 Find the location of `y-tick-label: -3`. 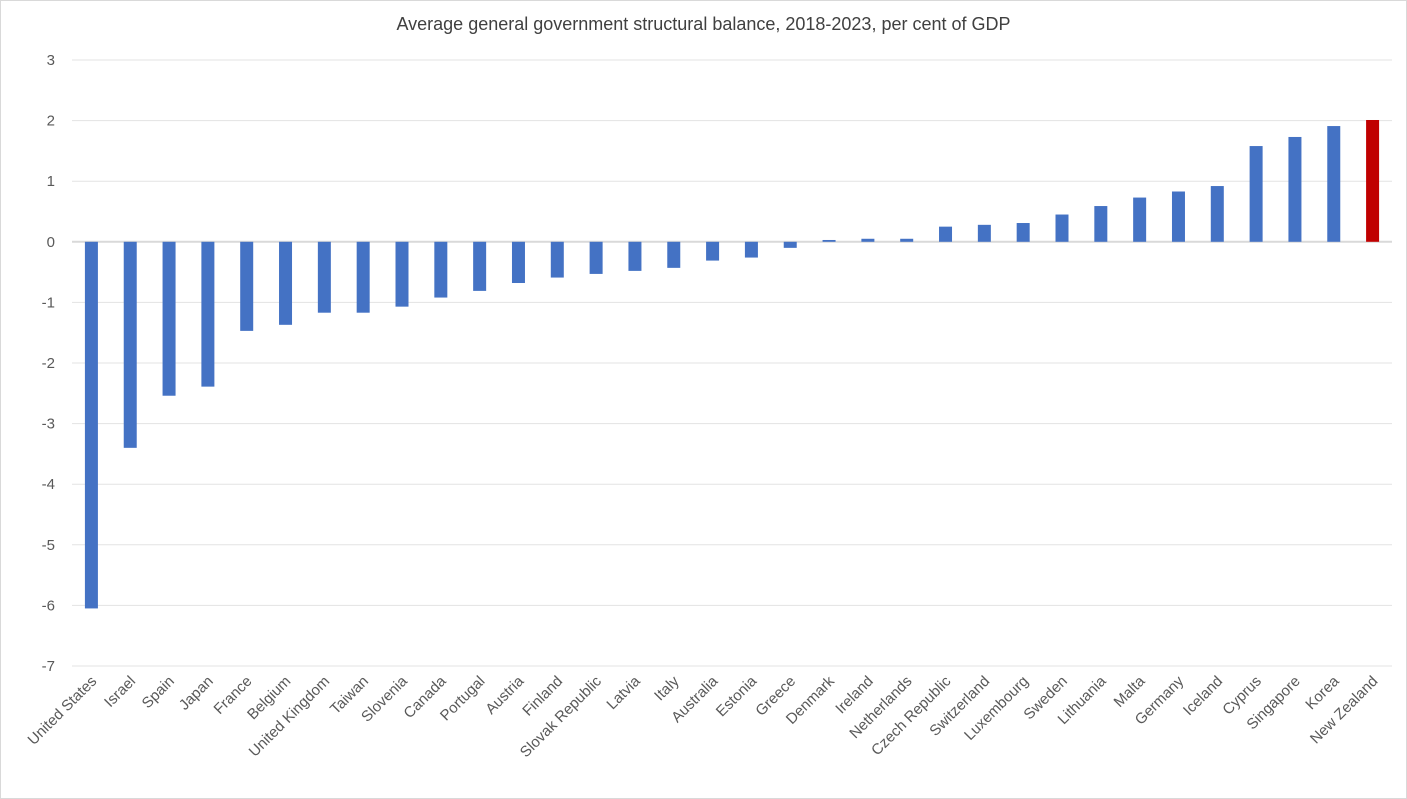

y-tick-label: -3 is located at coordinates (48, 424).